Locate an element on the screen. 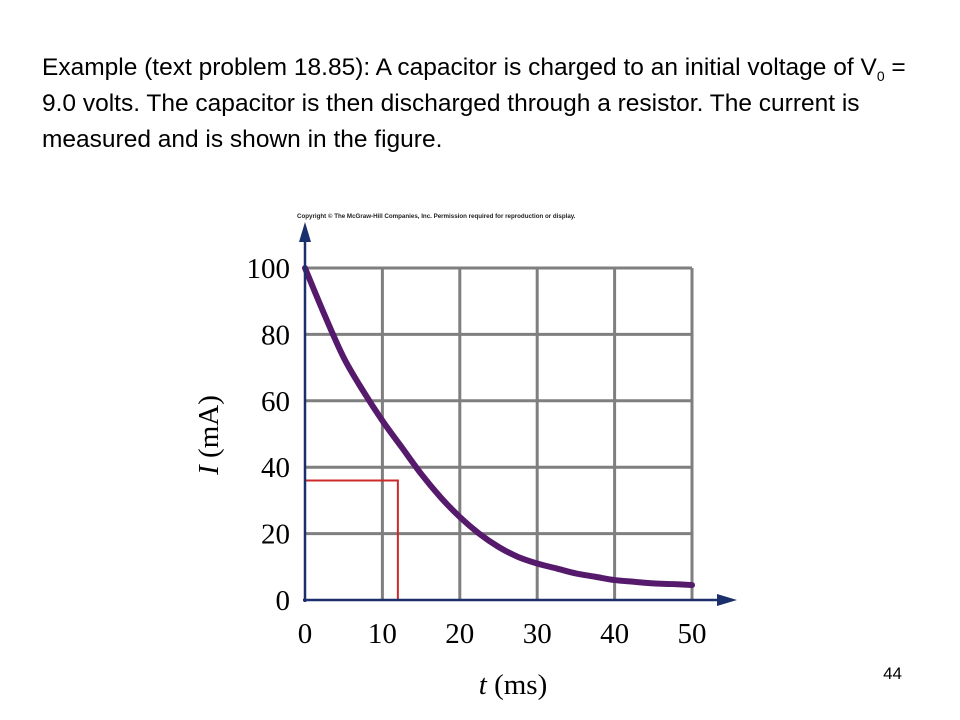 This screenshot has width=960, height=720. x-axis-unit: (ms) is located at coordinates (517, 685).